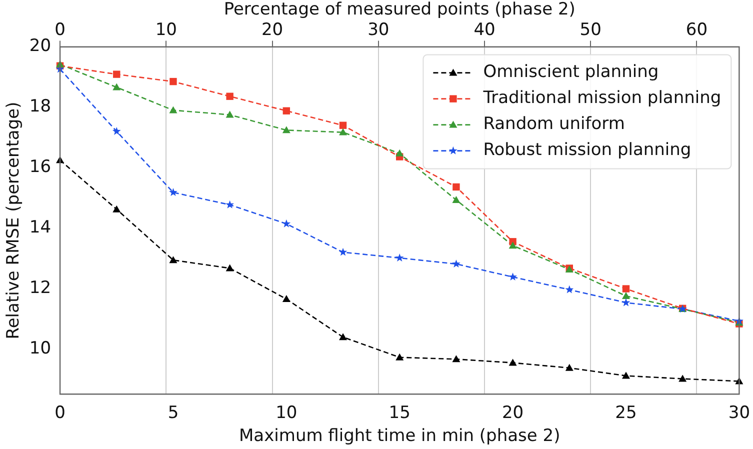 The height and width of the screenshot is (449, 753). What do you see at coordinates (554, 124) in the screenshot?
I see `legend-label: Random uniform` at bounding box center [554, 124].